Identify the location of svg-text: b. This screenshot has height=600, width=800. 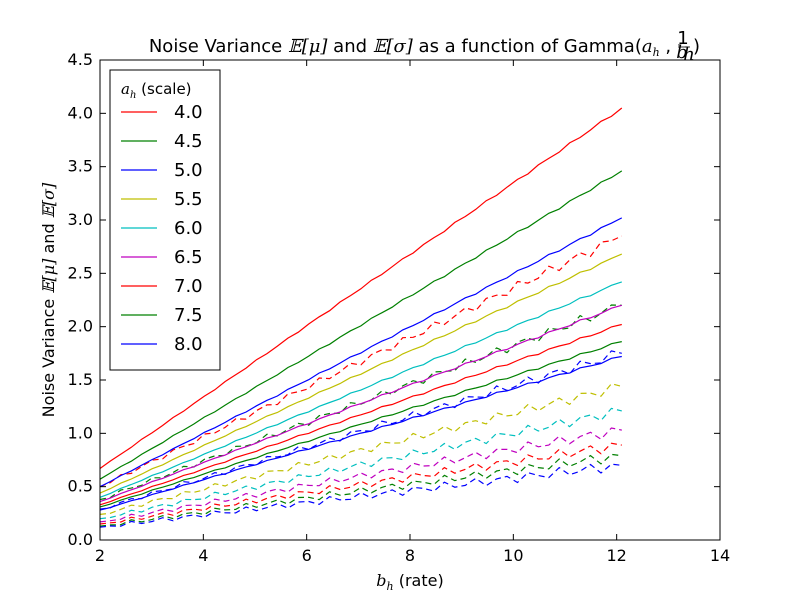
(682, 52).